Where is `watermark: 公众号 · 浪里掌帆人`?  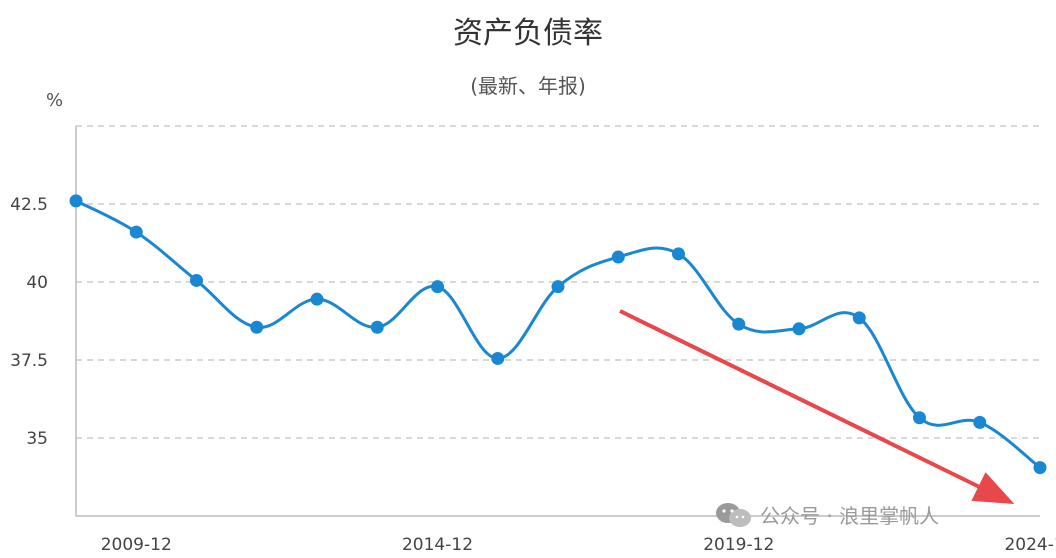 watermark: 公众号 · 浪里掌帆人 is located at coordinates (826, 514).